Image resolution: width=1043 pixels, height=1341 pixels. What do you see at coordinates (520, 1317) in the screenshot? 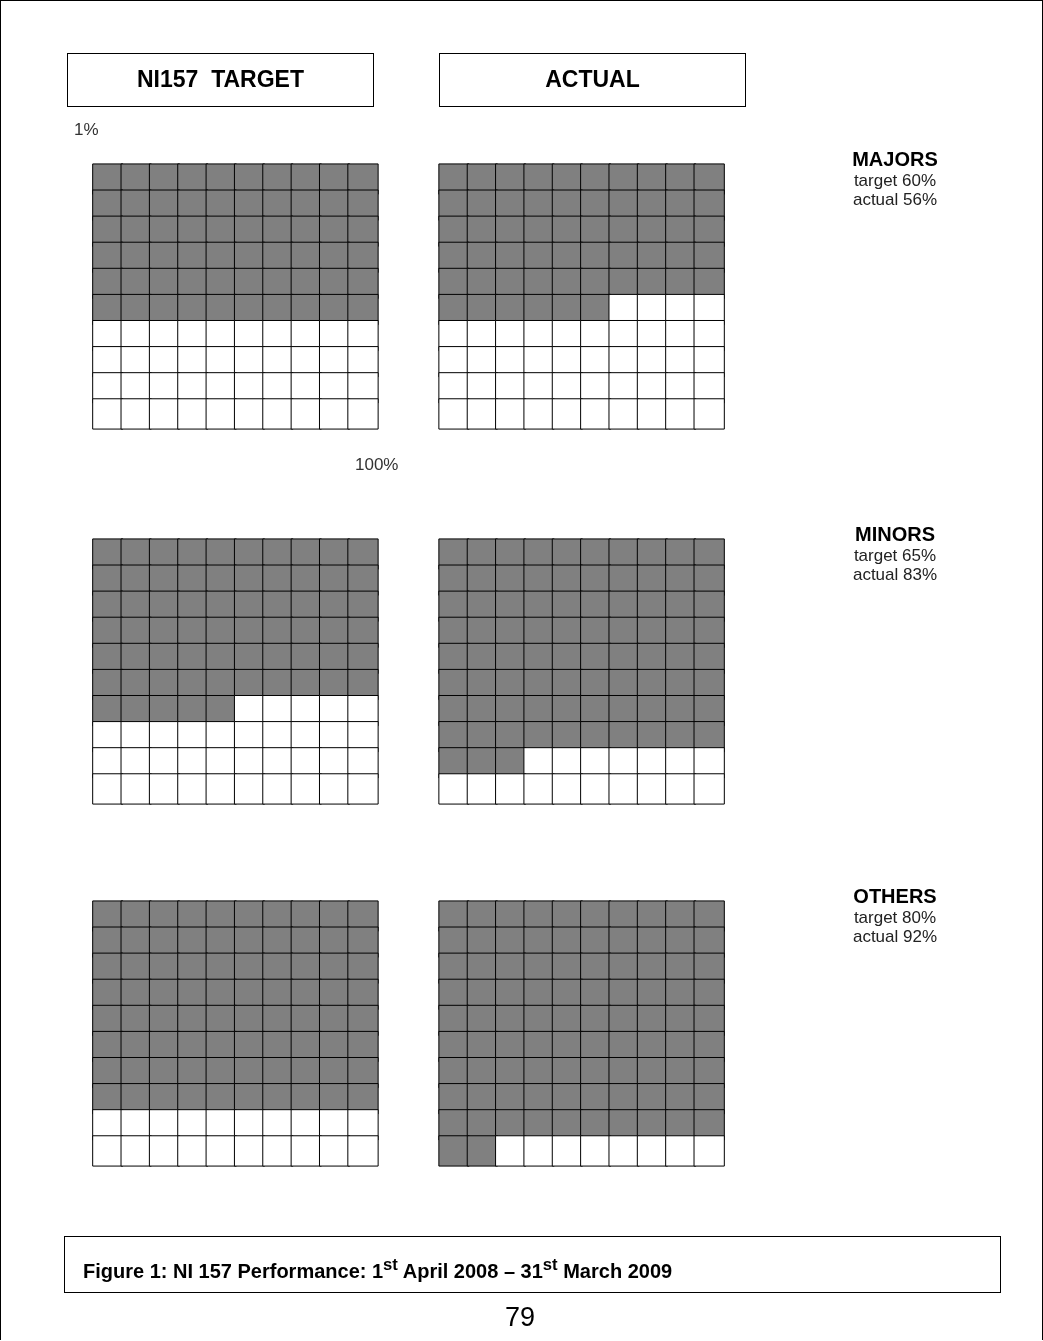
I see `text: 79` at bounding box center [520, 1317].